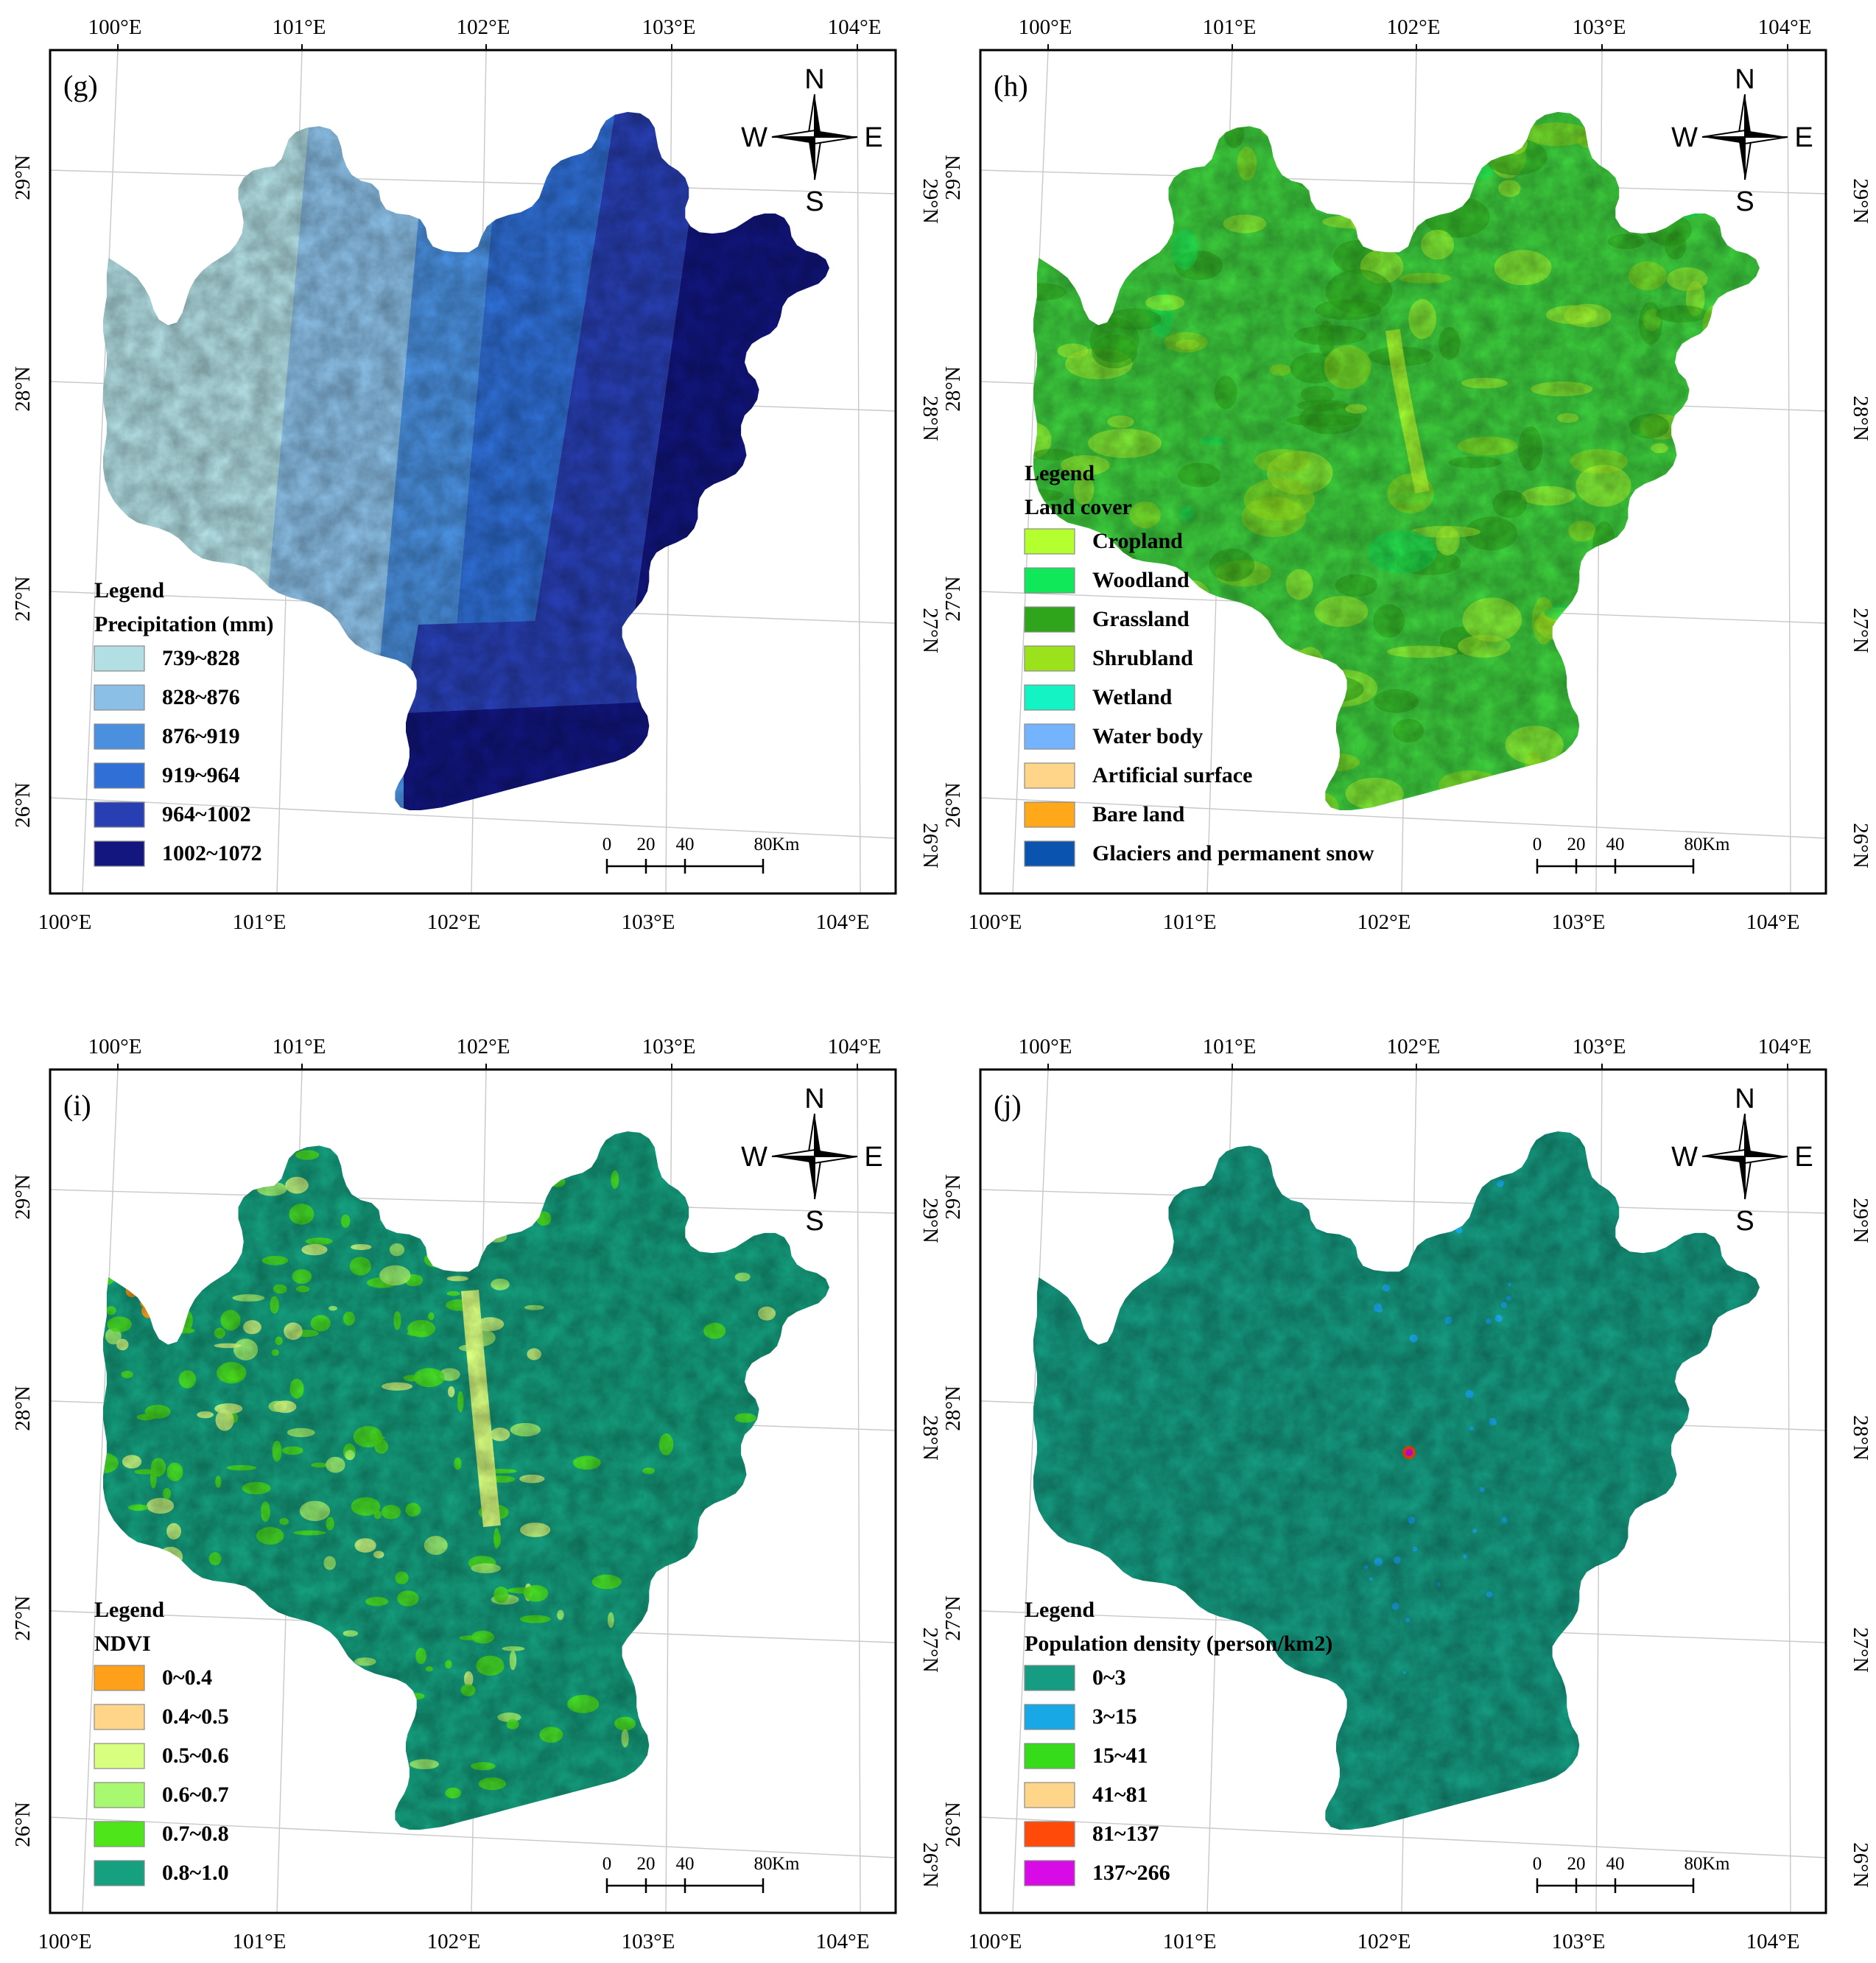 The width and height of the screenshot is (1876, 1963). I want to click on lat-label-right: 28°N, so click(930, 1438).